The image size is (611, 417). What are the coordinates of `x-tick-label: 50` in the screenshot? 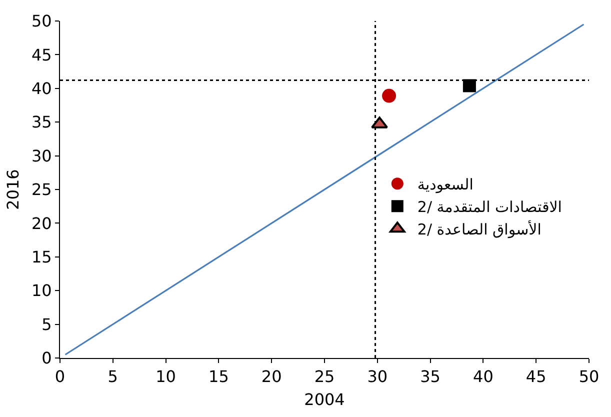 It's located at (589, 376).